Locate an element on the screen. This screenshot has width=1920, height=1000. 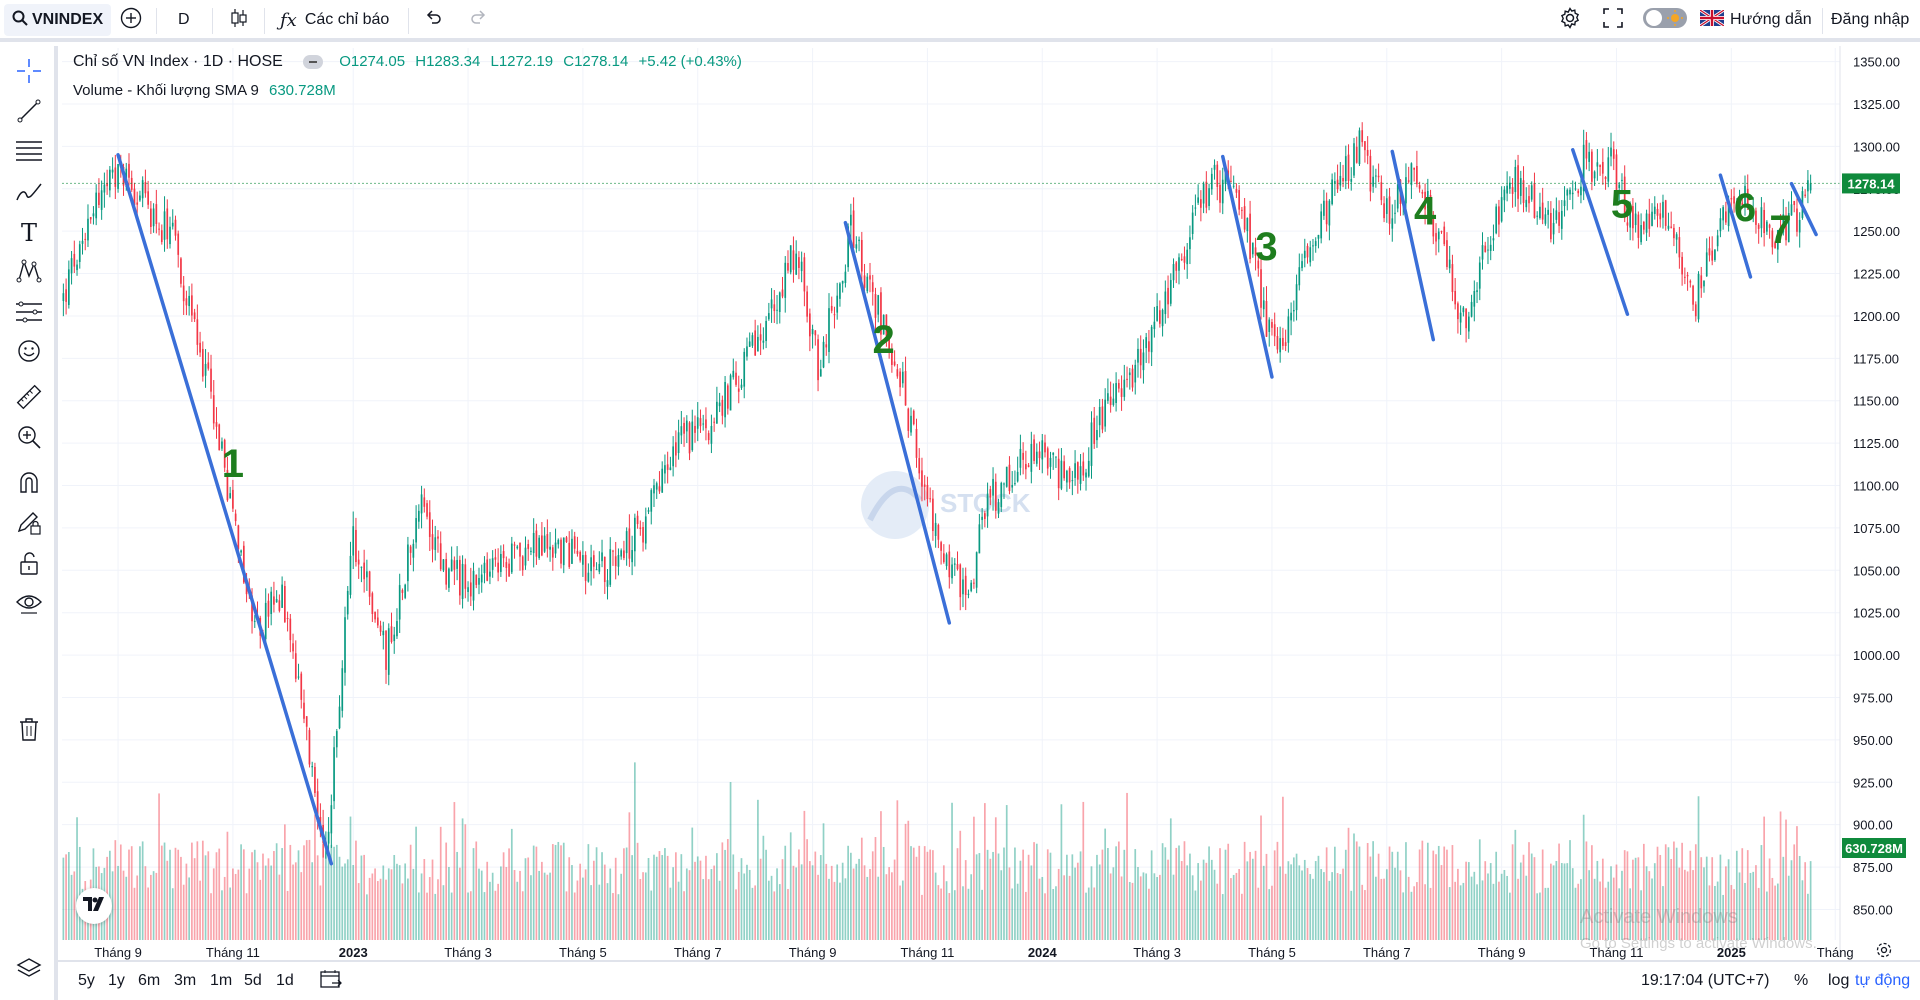
range-6m: 6m is located at coordinates (149, 980).